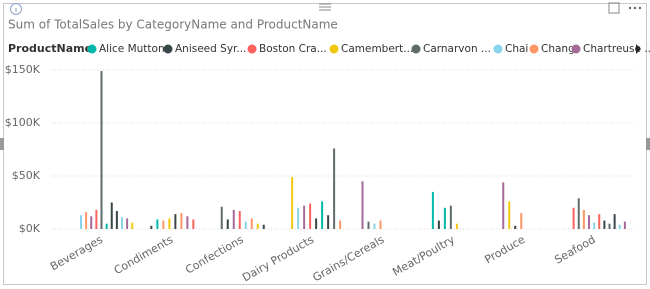  What do you see at coordinates (132, 49) in the screenshot?
I see `legend-label: Alice Mutton` at bounding box center [132, 49].